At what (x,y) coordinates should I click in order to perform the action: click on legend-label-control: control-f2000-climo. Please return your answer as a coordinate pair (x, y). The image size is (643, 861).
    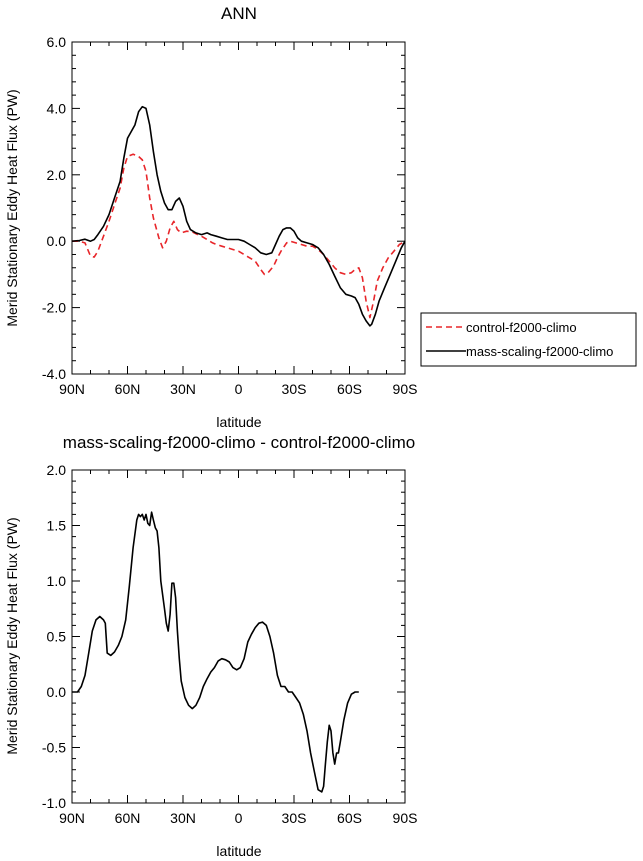
    Looking at the image, I should click on (521, 327).